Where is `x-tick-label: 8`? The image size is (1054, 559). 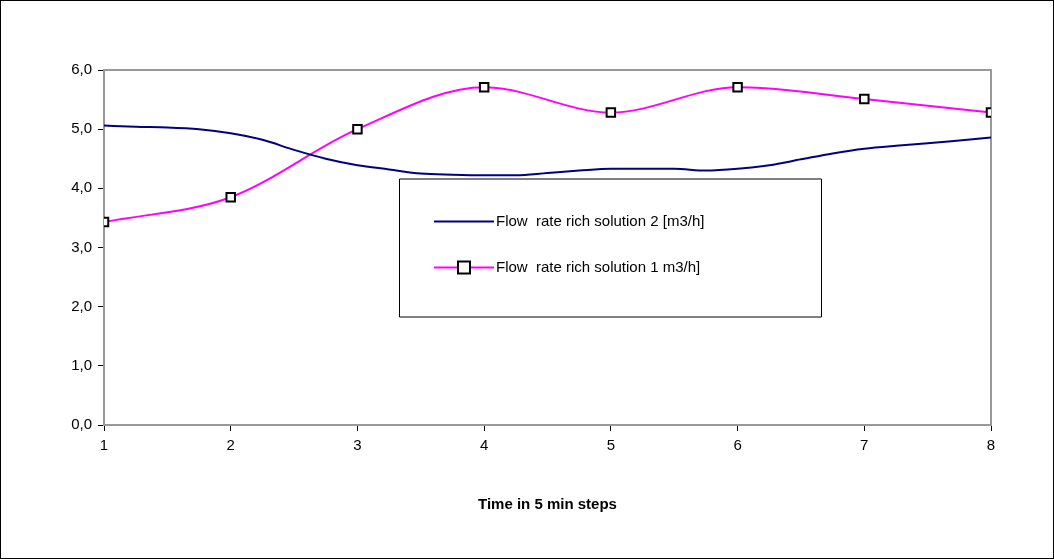
x-tick-label: 8 is located at coordinates (991, 445).